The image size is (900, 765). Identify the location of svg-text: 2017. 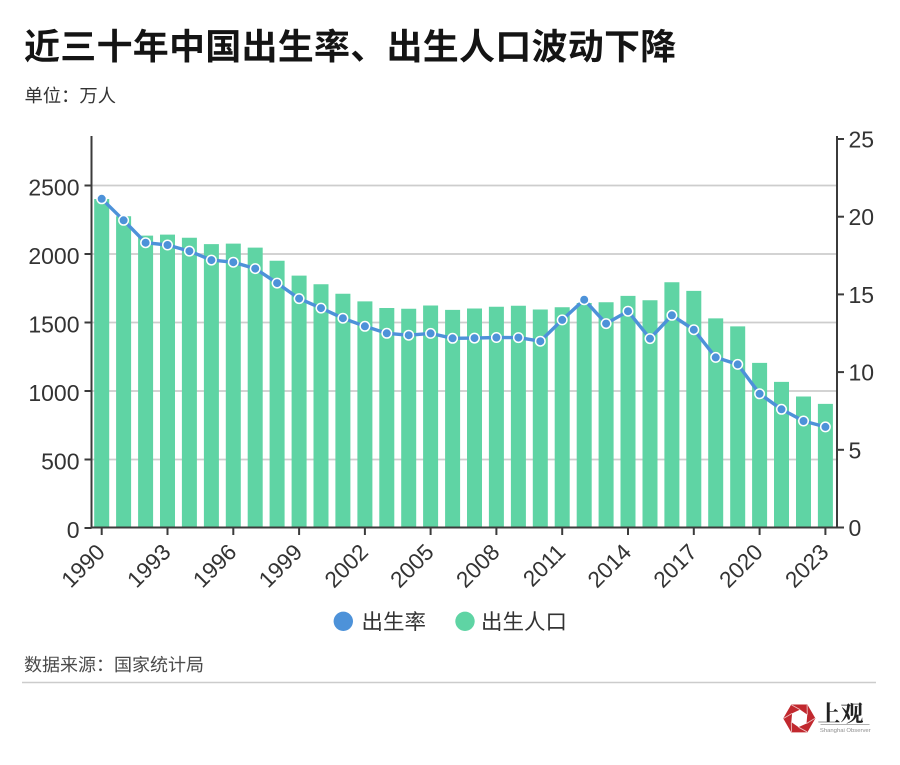
(675, 565).